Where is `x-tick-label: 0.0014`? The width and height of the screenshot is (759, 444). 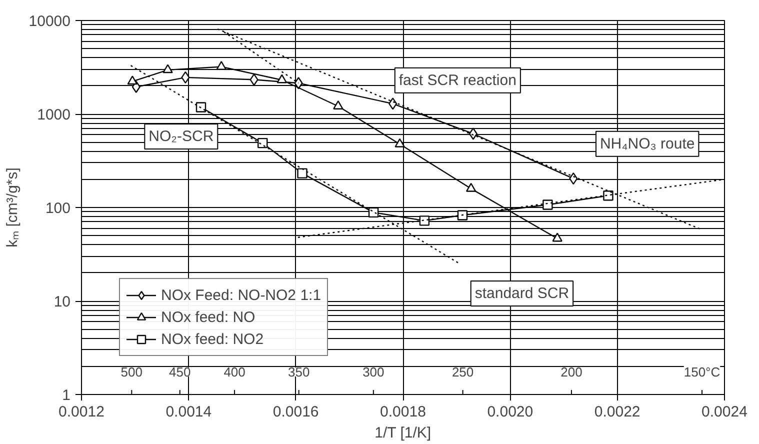
x-tick-label: 0.0014 is located at coordinates (189, 412).